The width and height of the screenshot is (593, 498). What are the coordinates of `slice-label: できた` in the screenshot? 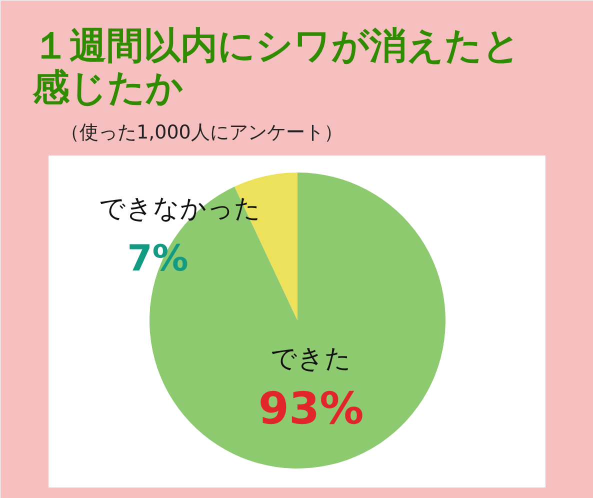 It's located at (311, 359).